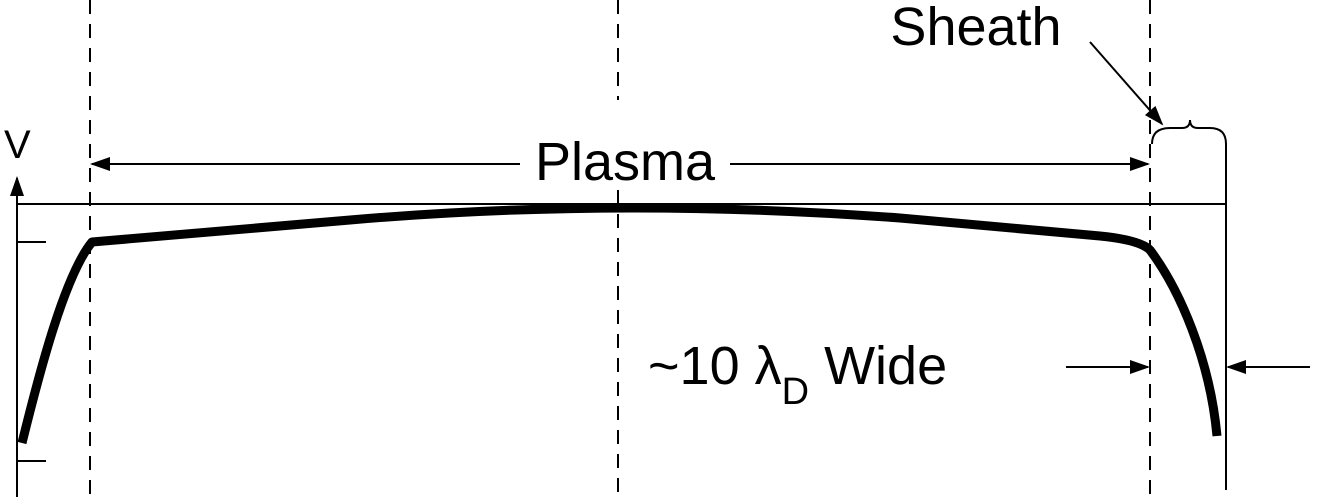  Describe the element at coordinates (701, 366) in the screenshot. I see `width-prefix: ~10` at that location.